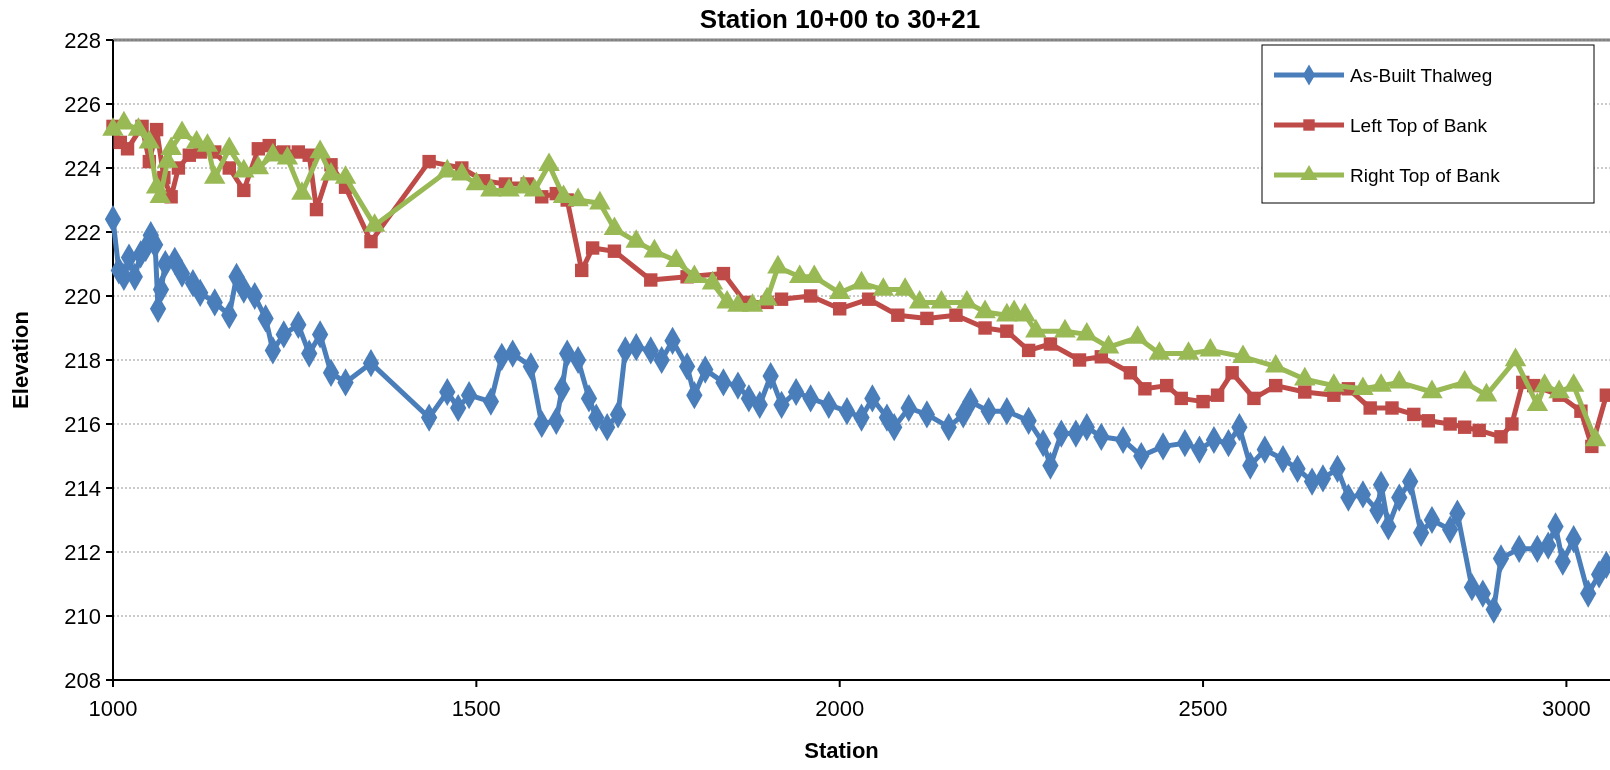  I want to click on x-tick-label: 1000, so click(113, 708).